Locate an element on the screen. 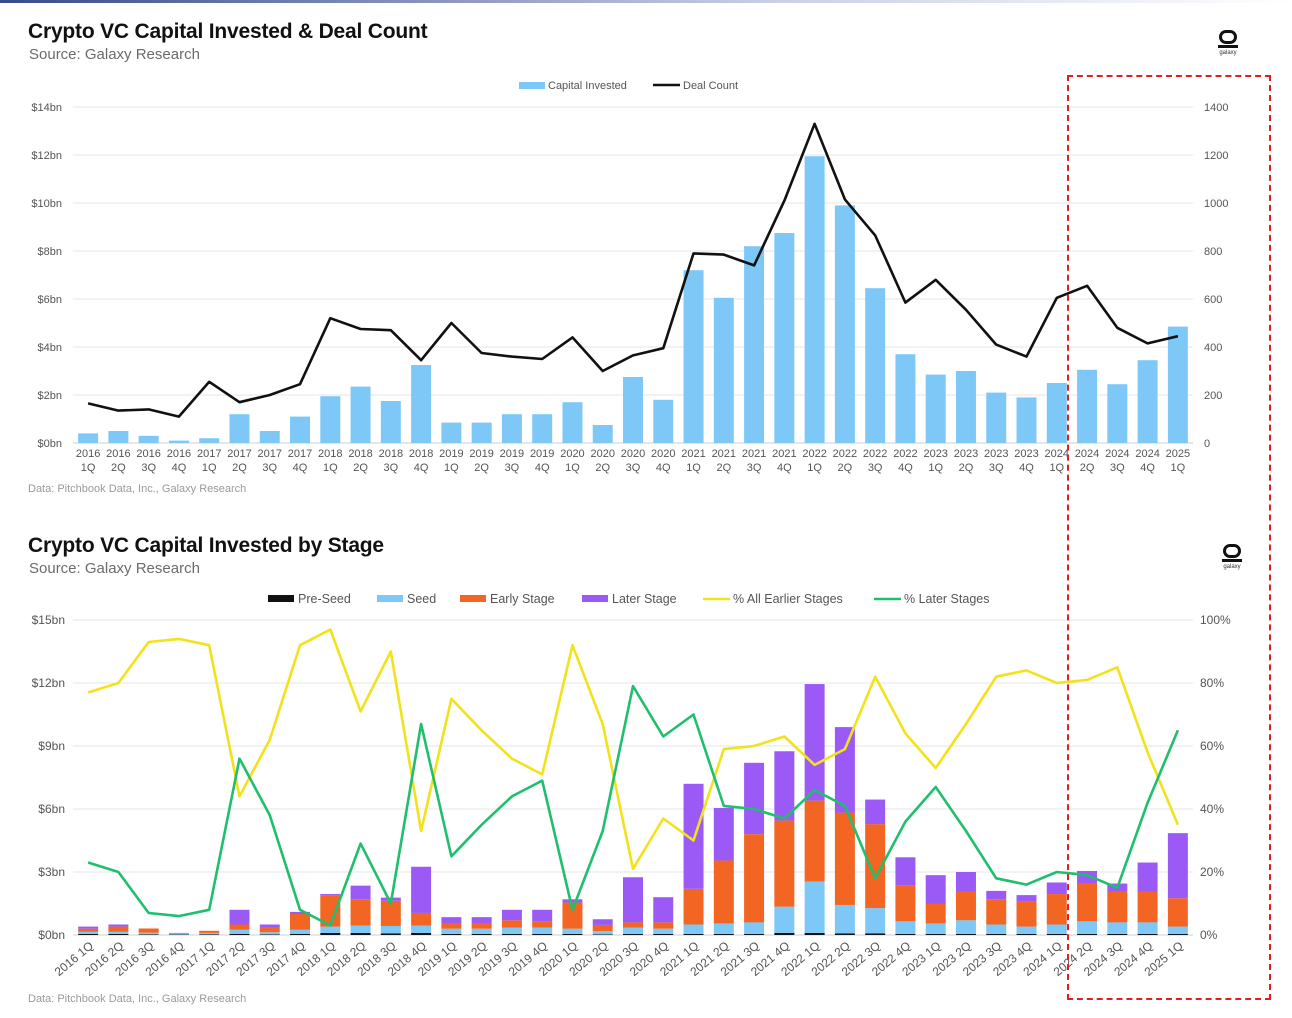 Image resolution: width=1292 pixels, height=1018 pixels. y-right-tick-label: 1400 is located at coordinates (1216, 108).